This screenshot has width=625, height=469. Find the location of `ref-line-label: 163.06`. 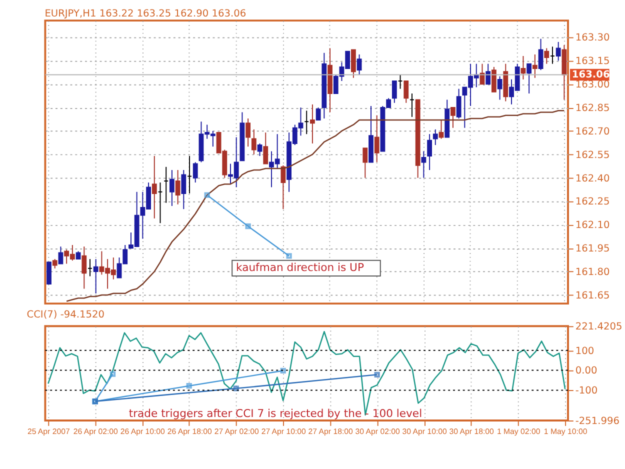

ref-line-label: 163.06 is located at coordinates (591, 75).